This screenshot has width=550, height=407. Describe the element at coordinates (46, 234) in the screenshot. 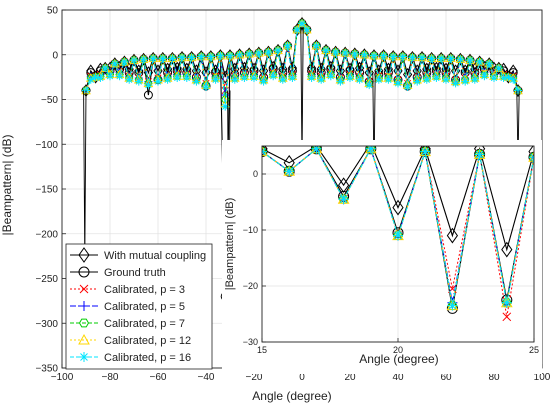

I see `main-ytick-label: −200` at that location.